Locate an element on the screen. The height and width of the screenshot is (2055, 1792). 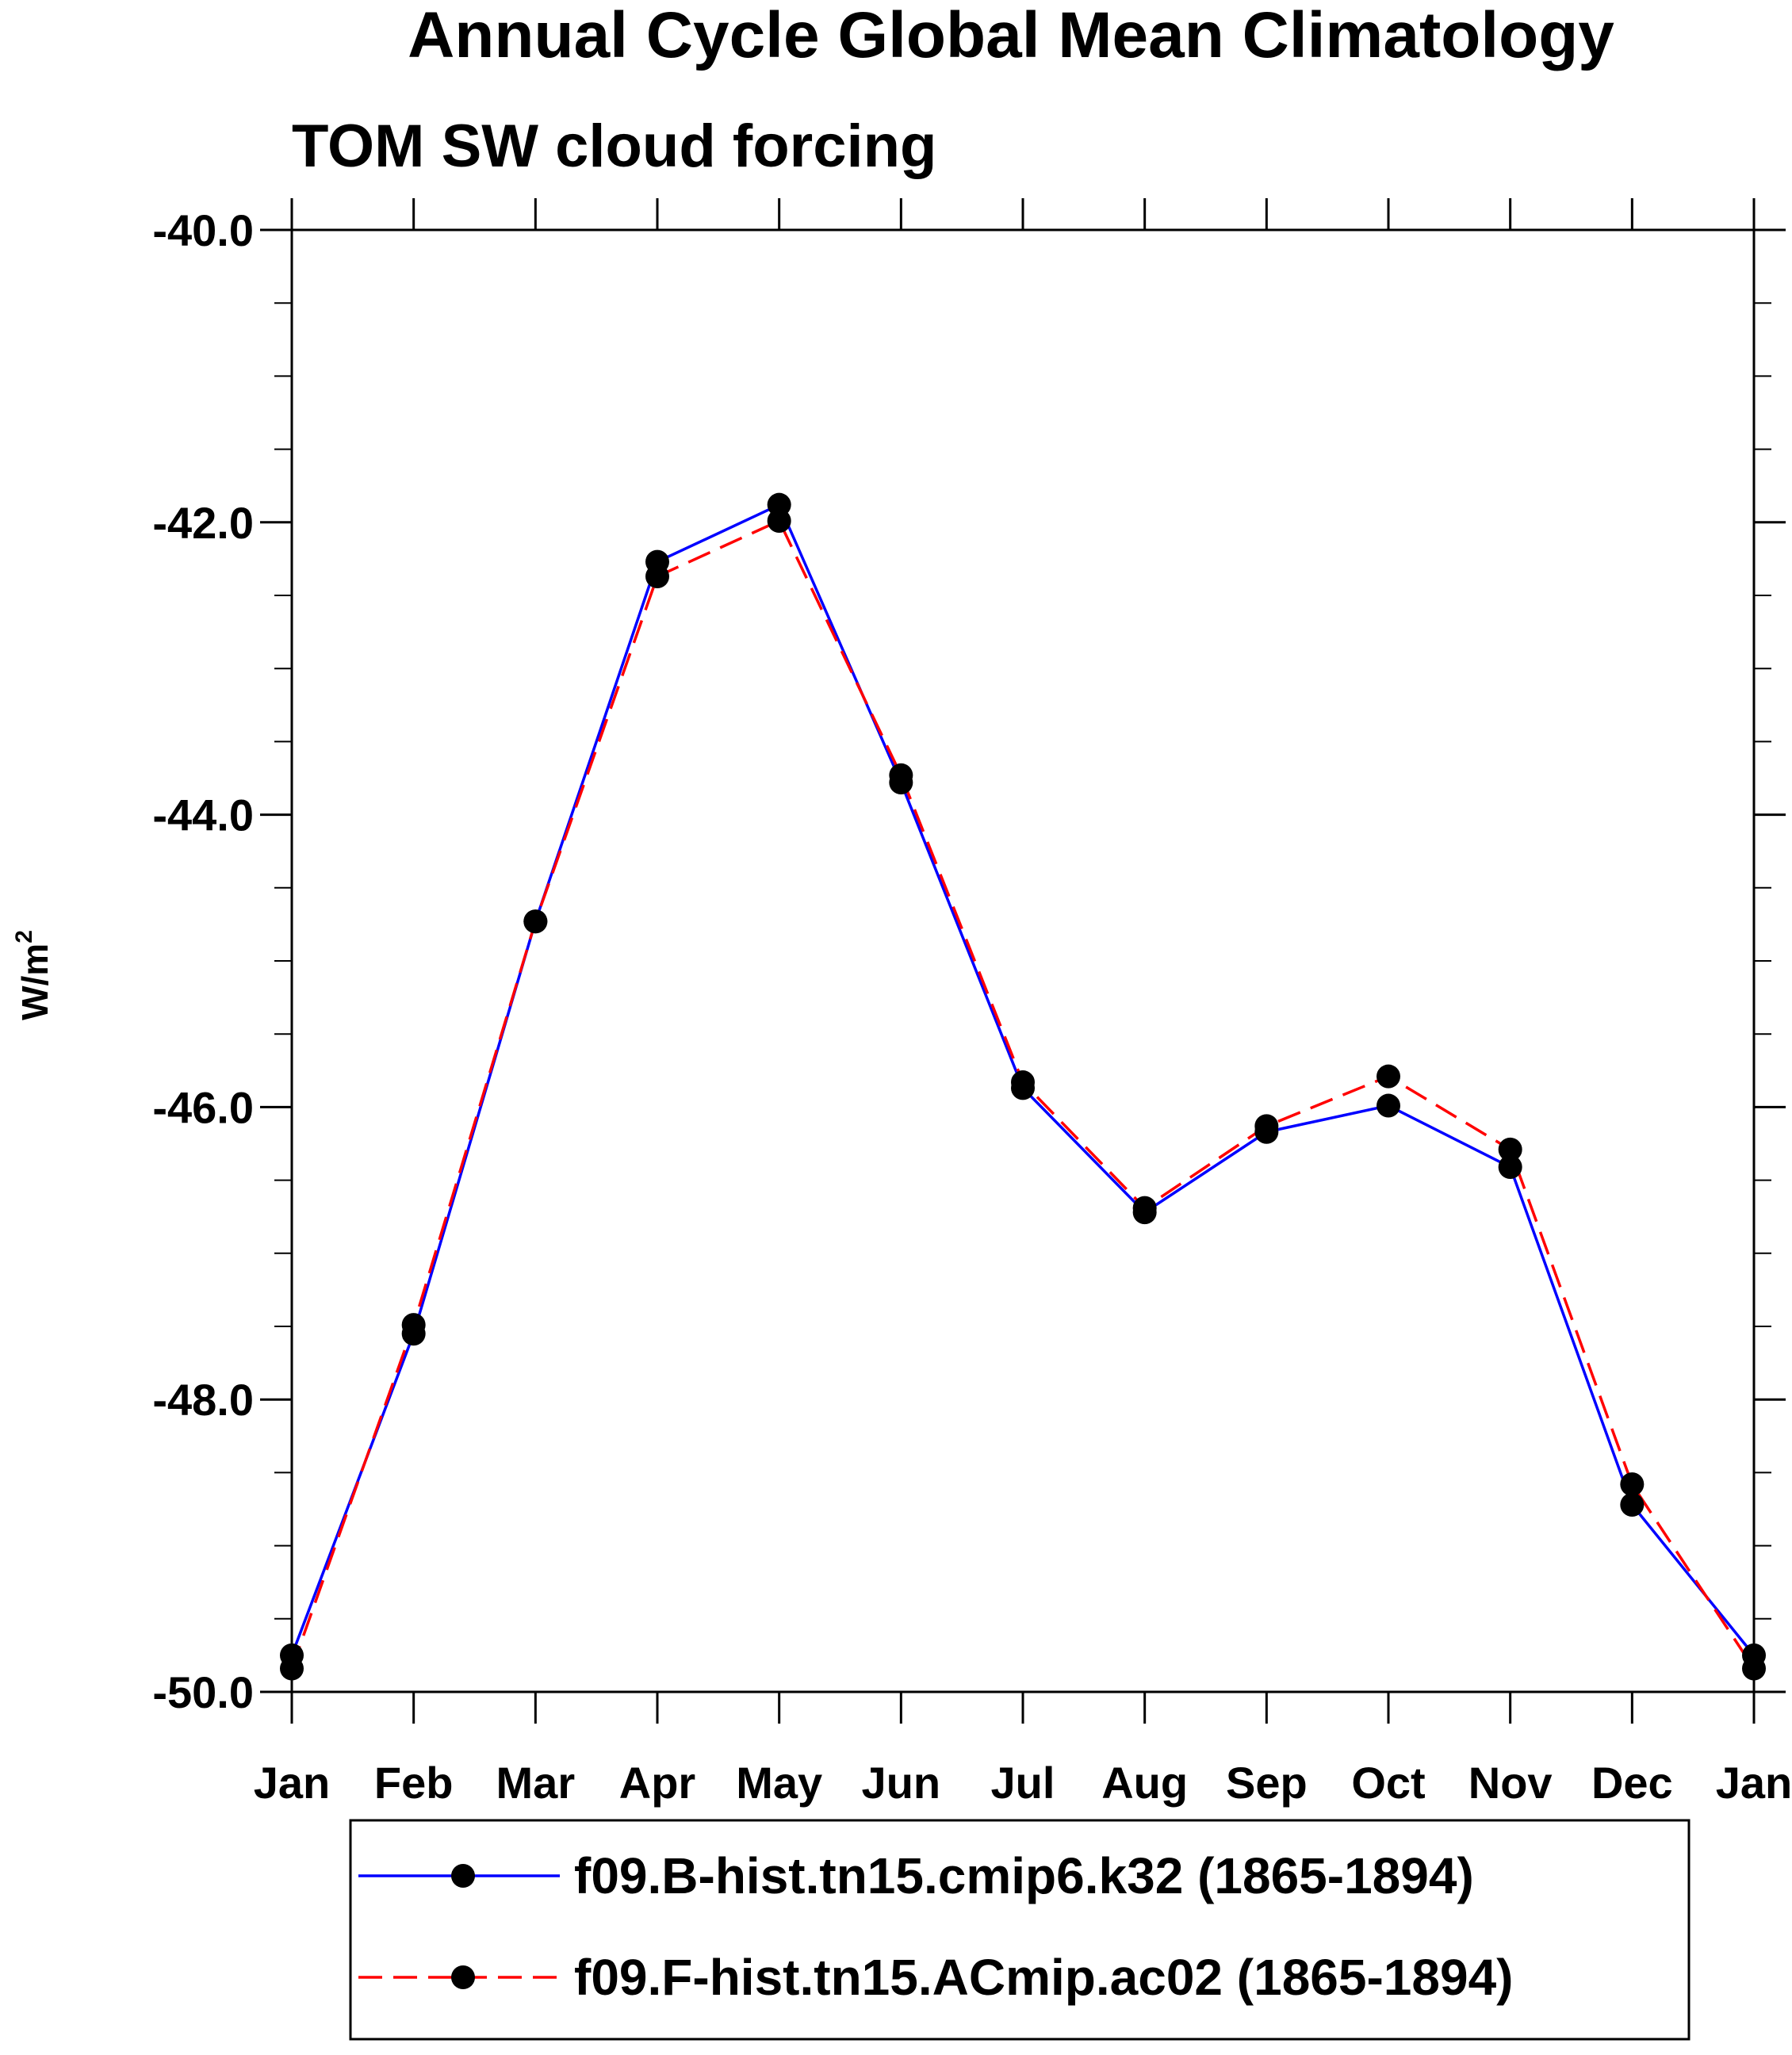
legend-box is located at coordinates (1020, 1930).